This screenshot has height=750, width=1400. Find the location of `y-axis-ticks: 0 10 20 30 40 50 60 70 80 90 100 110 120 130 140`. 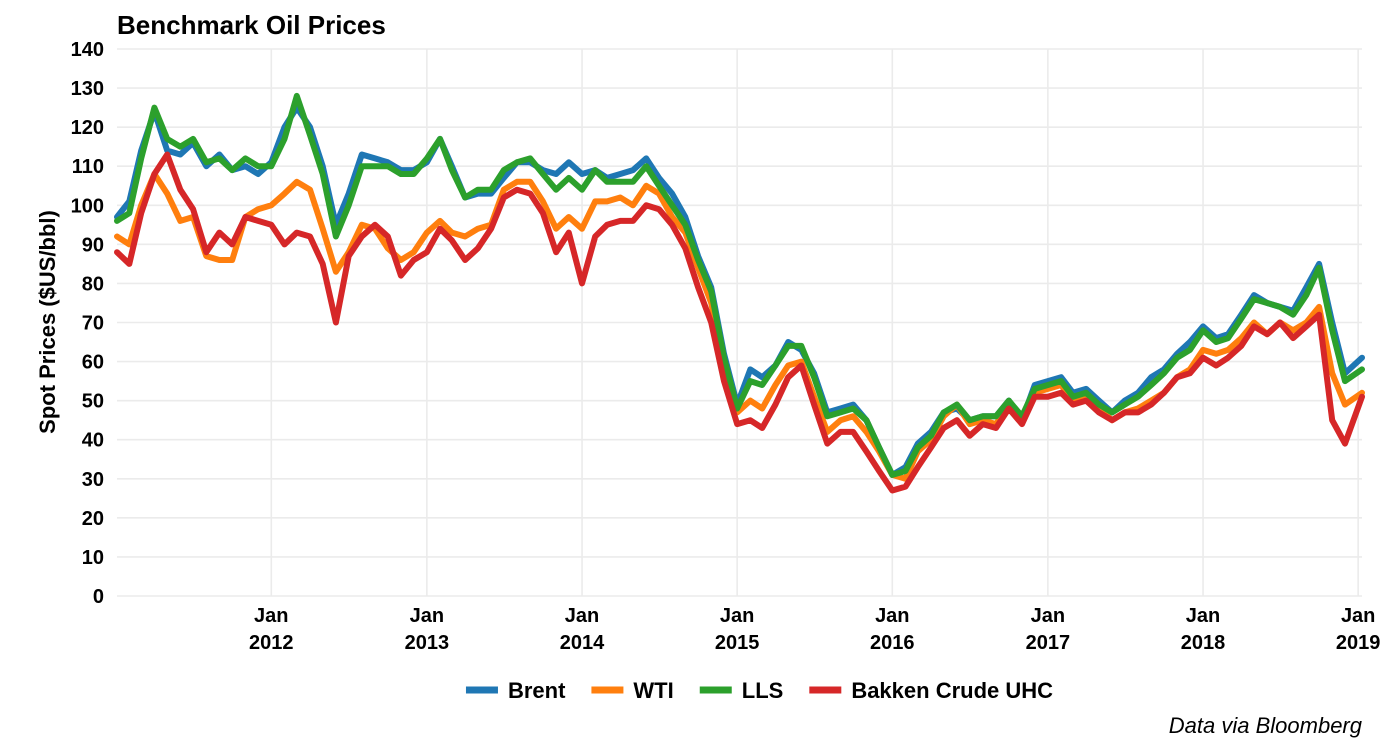

y-axis-ticks: 0 10 20 30 40 50 60 70 80 90 100 110 120 130 140 is located at coordinates (87, 323).